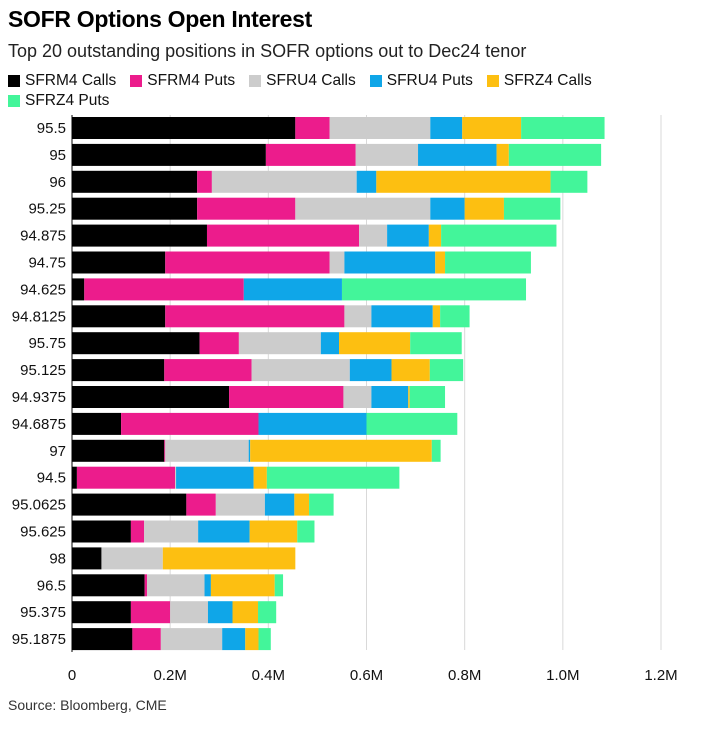 The height and width of the screenshot is (729, 707). I want to click on legend-item: SFRZ4 Puts, so click(58, 101).